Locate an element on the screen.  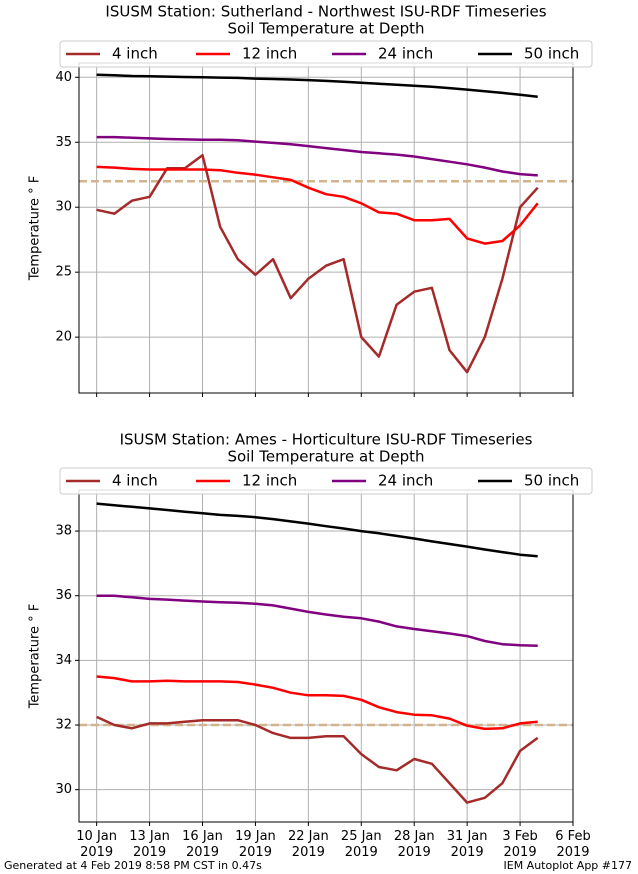
y-tick-label: 34 is located at coordinates (63, 660).